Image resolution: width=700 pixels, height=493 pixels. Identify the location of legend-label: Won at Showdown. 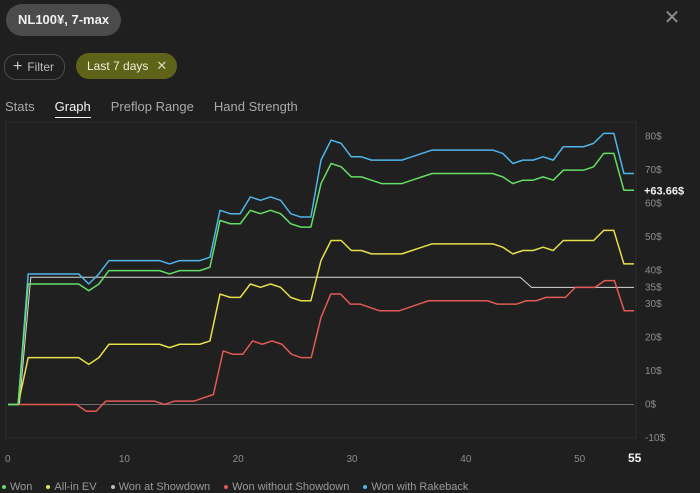
(164, 487).